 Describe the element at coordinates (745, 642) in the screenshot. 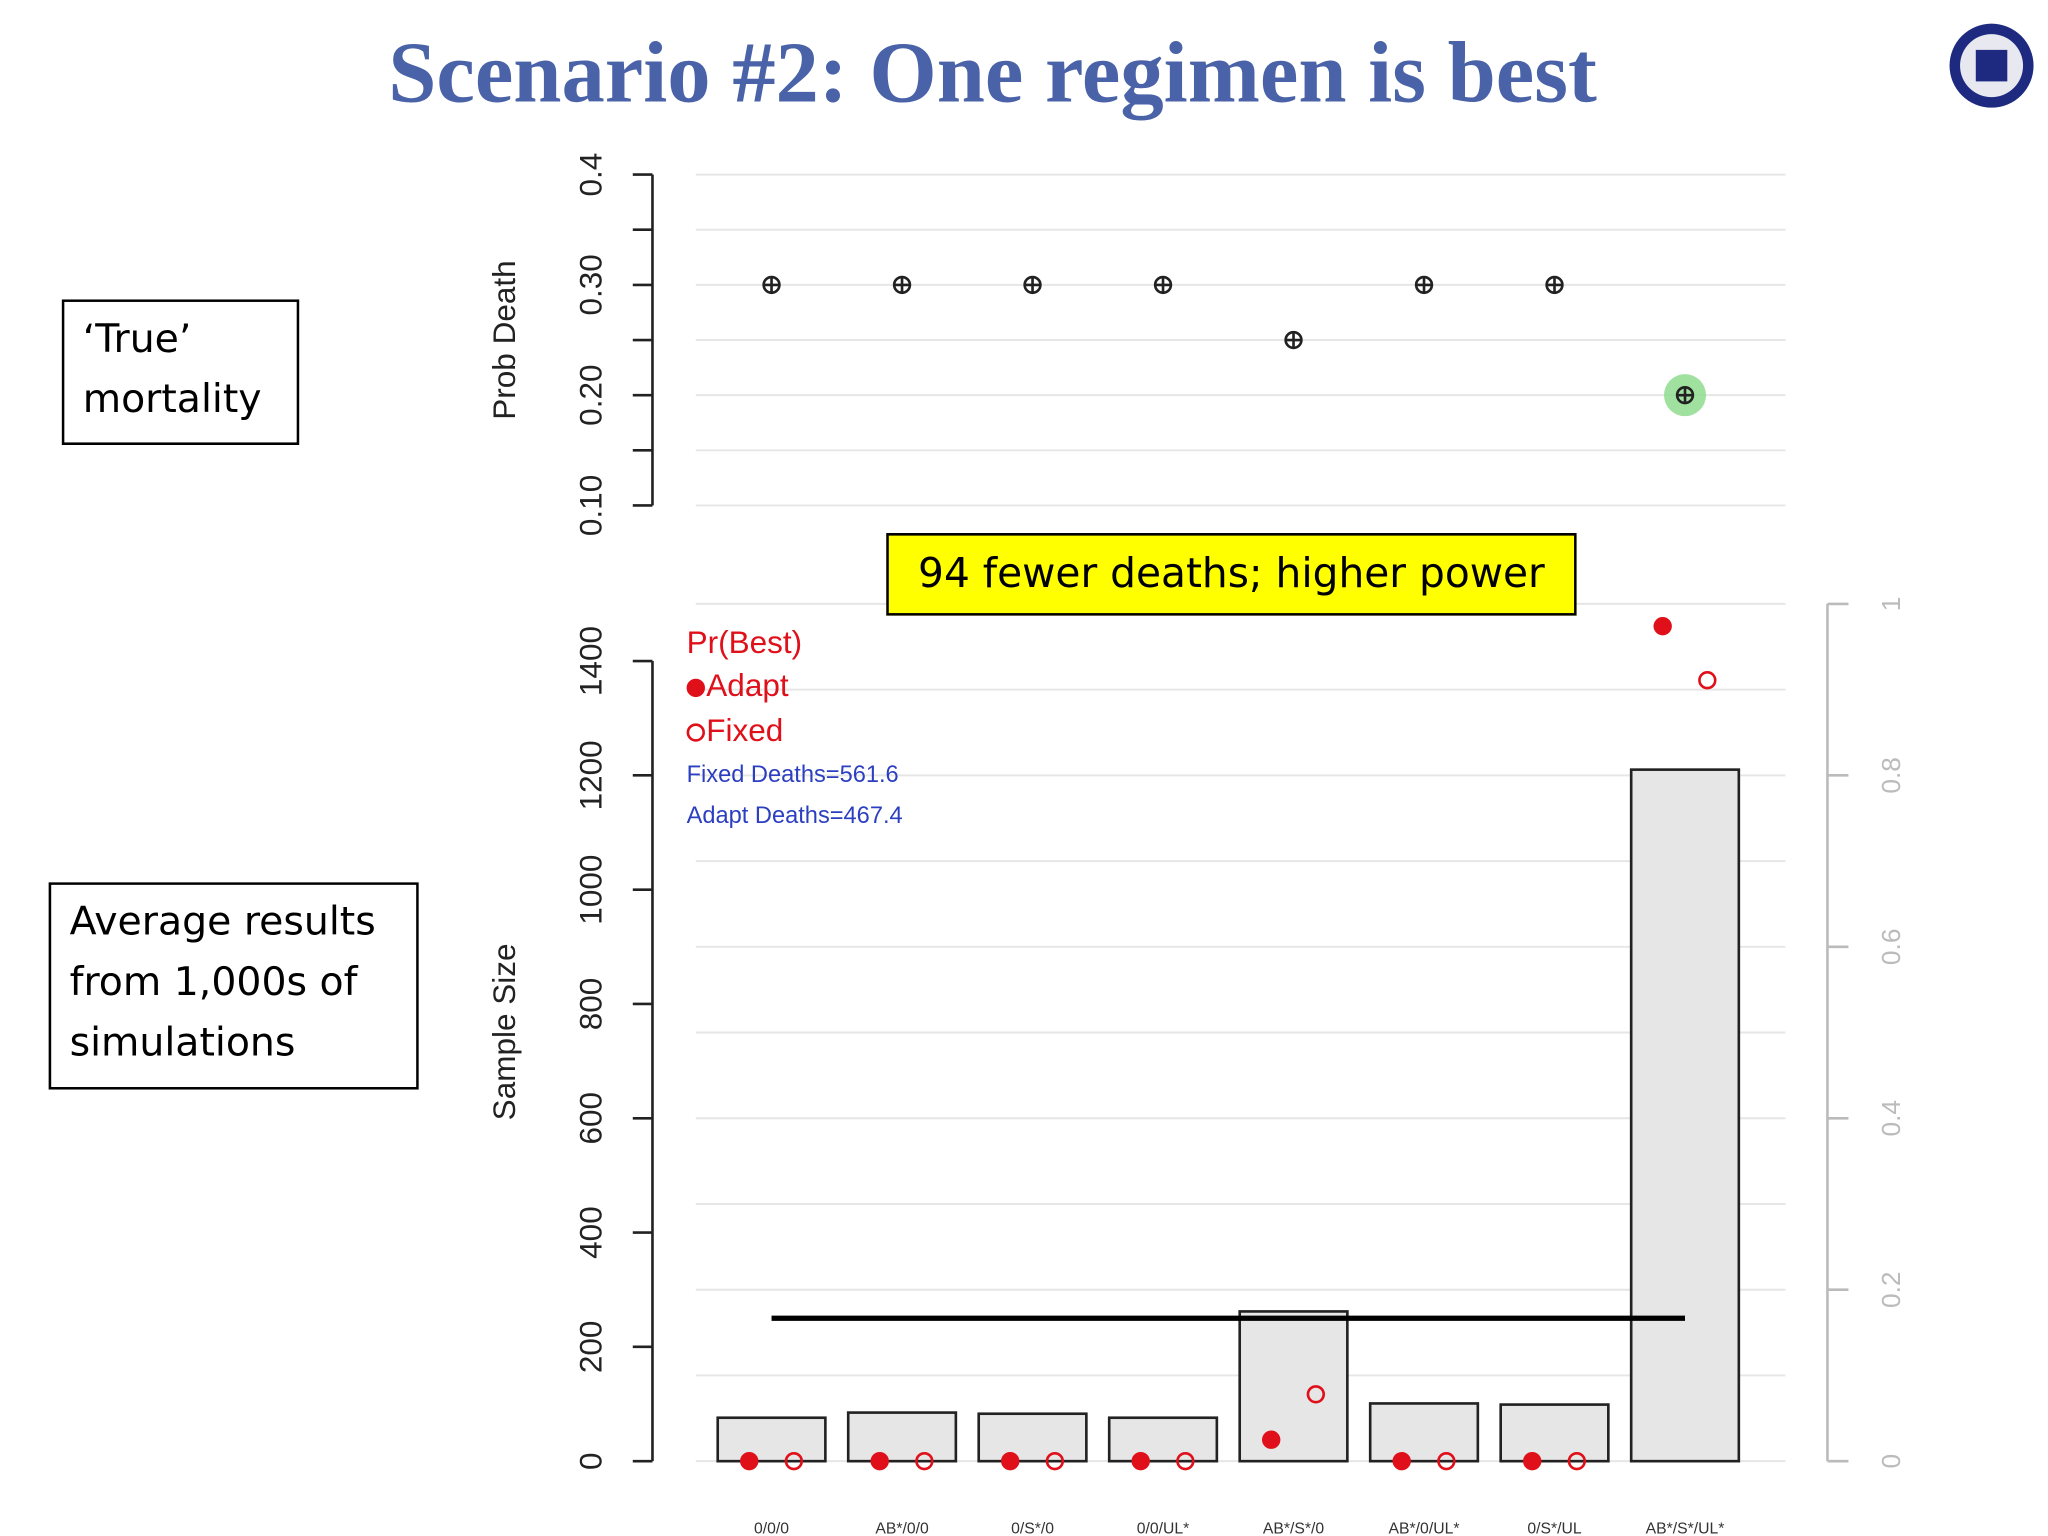

I see `legend-title: Pr(Best)` at that location.